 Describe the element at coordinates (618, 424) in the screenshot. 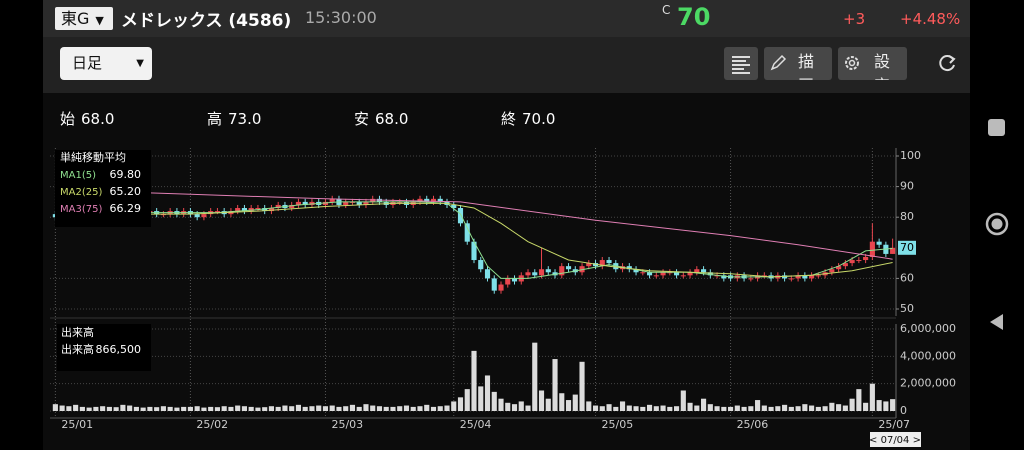

I see `x-tick-label: 25/05` at that location.